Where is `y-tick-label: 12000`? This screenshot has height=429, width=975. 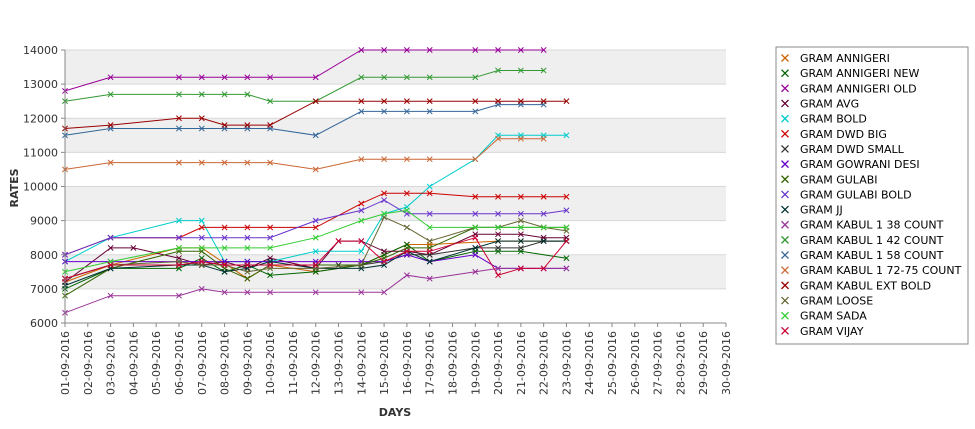 y-tick-label: 12000 is located at coordinates (40, 118).